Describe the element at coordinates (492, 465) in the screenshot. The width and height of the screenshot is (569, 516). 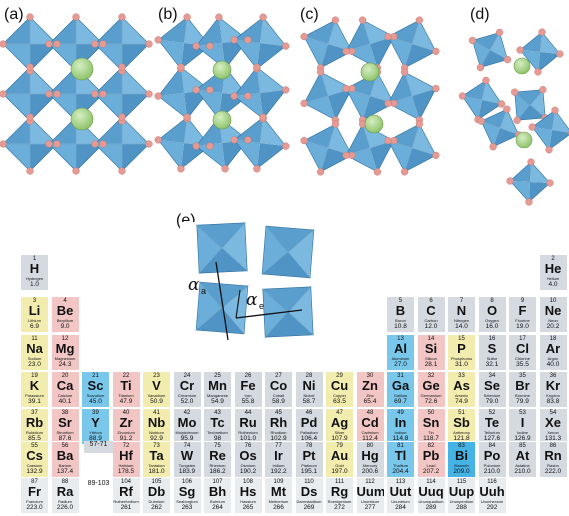
I see `element-name: Polonium` at that location.